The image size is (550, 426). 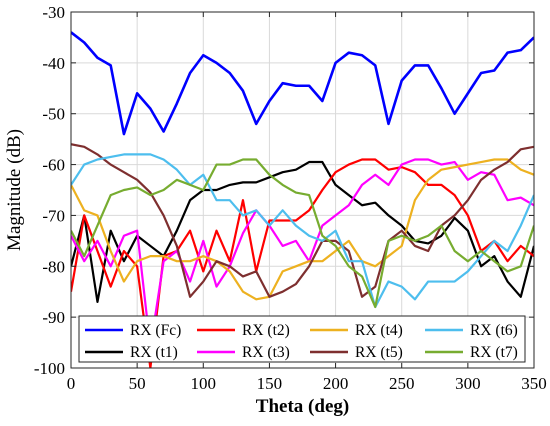 I want to click on y-tick-label: -80, so click(x=53, y=266).